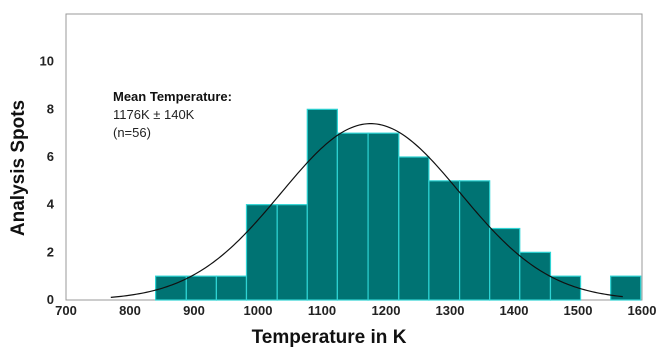  Describe the element at coordinates (50, 251) in the screenshot. I see `y-tick-label-2: 2` at that location.